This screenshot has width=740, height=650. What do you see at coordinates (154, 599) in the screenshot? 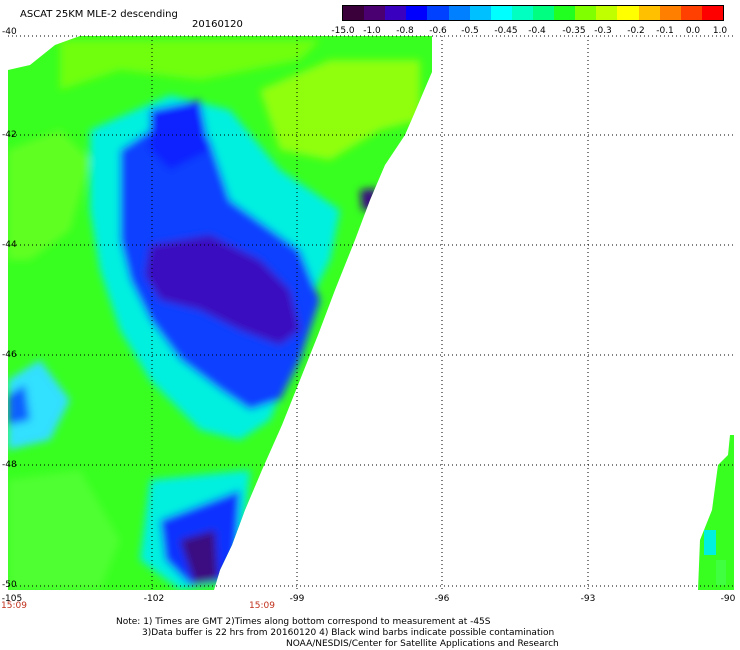
I see `lon-label: -102` at bounding box center [154, 599].